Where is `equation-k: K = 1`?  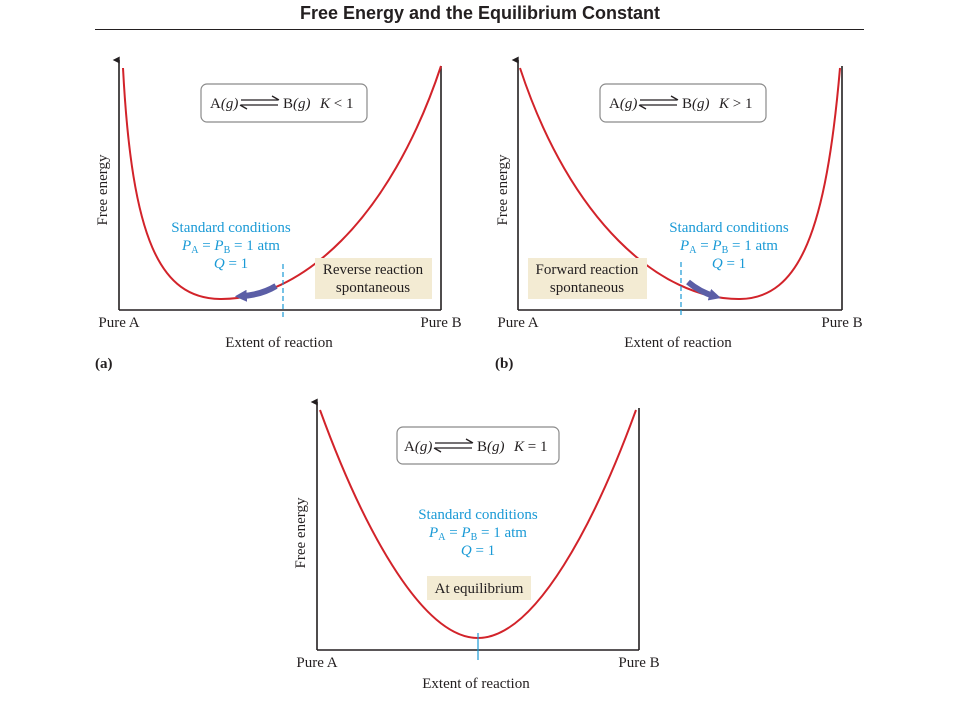
equation-k: K = 1 is located at coordinates (530, 447).